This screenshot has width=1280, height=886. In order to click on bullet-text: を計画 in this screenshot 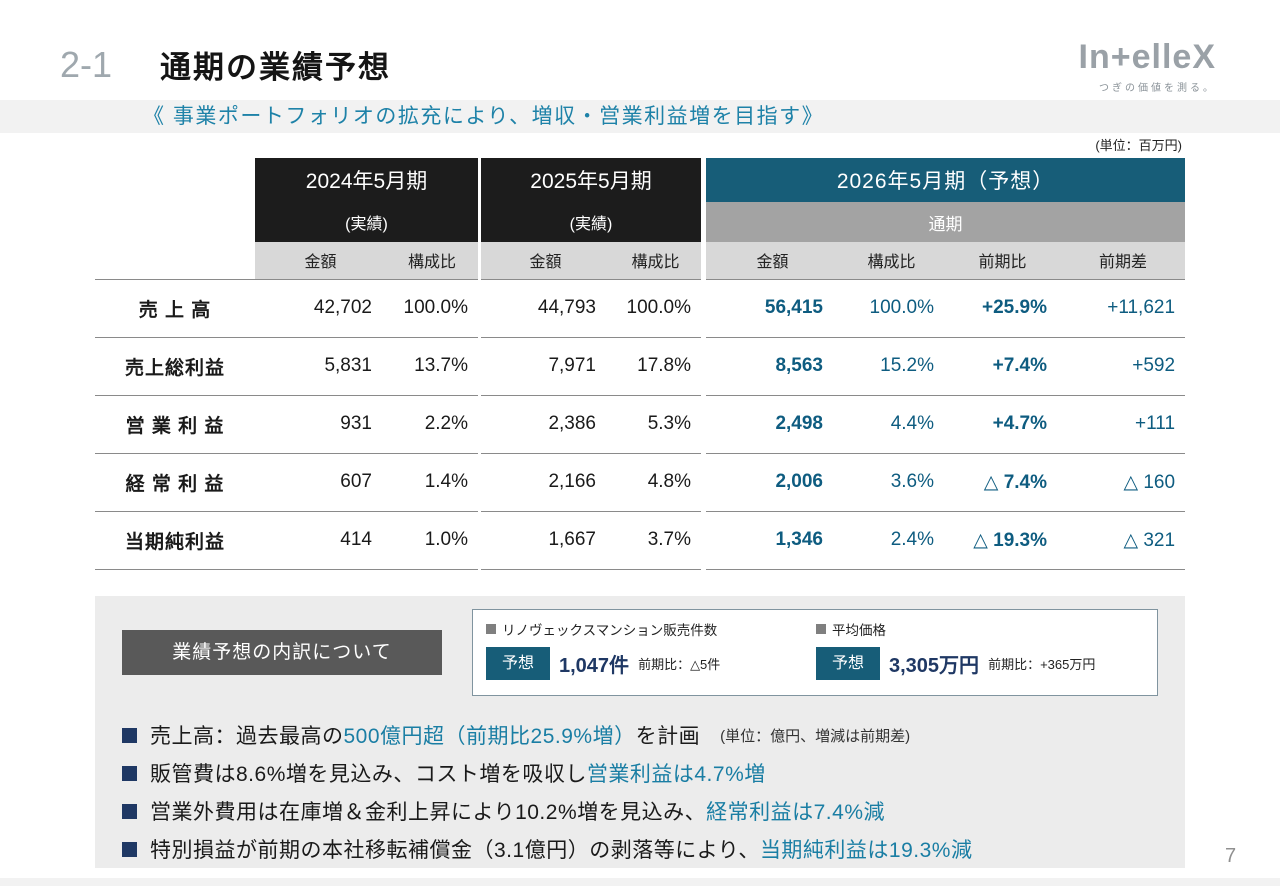, I will do `click(668, 736)`.